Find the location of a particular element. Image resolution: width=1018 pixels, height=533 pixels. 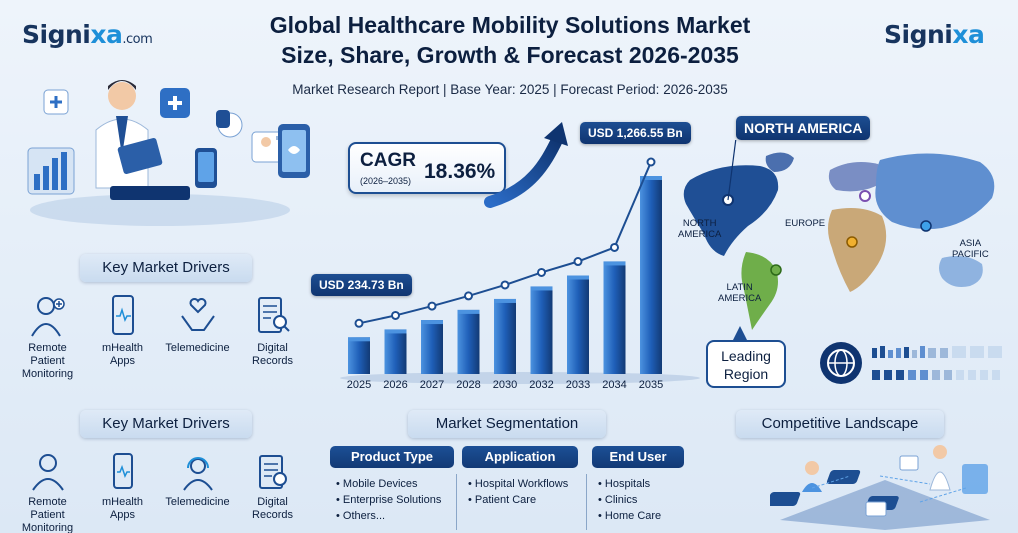

smartphone-icon is located at coordinates (122, 471).